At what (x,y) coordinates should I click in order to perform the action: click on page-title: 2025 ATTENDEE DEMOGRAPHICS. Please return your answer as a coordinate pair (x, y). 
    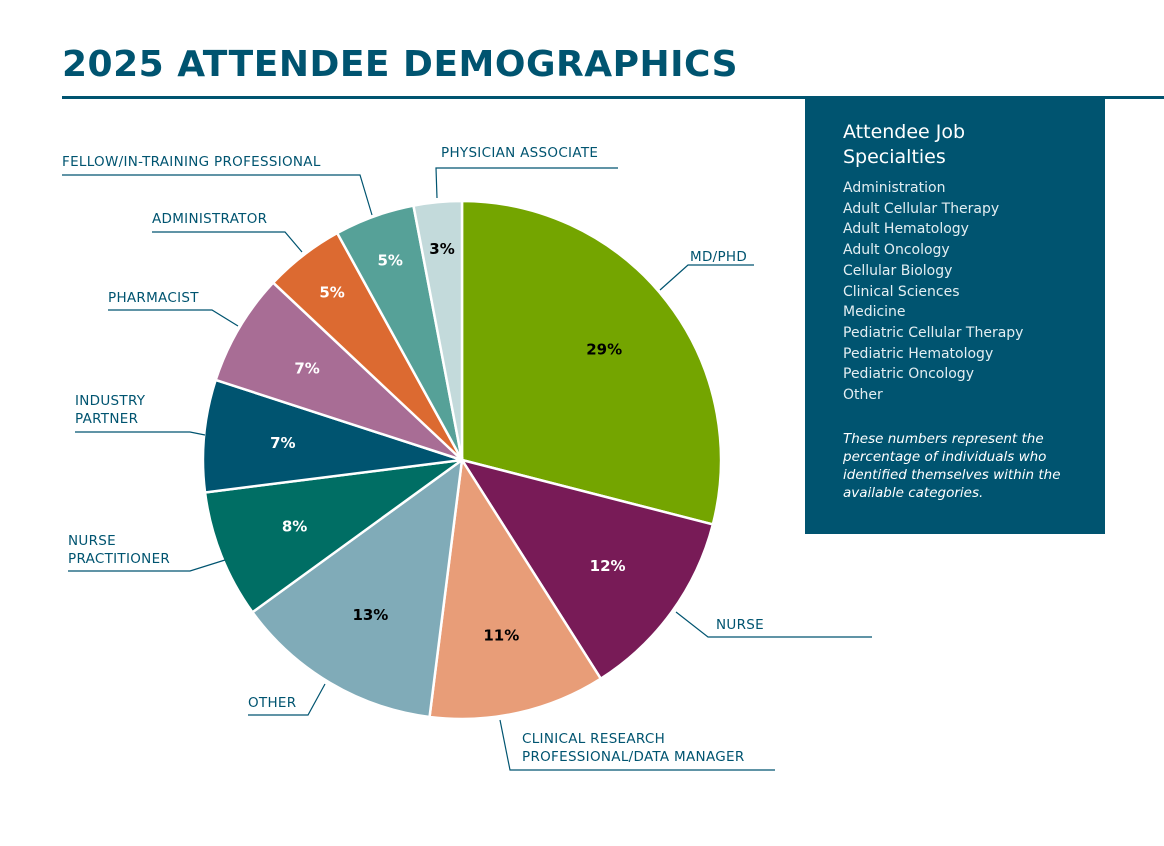
    Looking at the image, I should click on (400, 64).